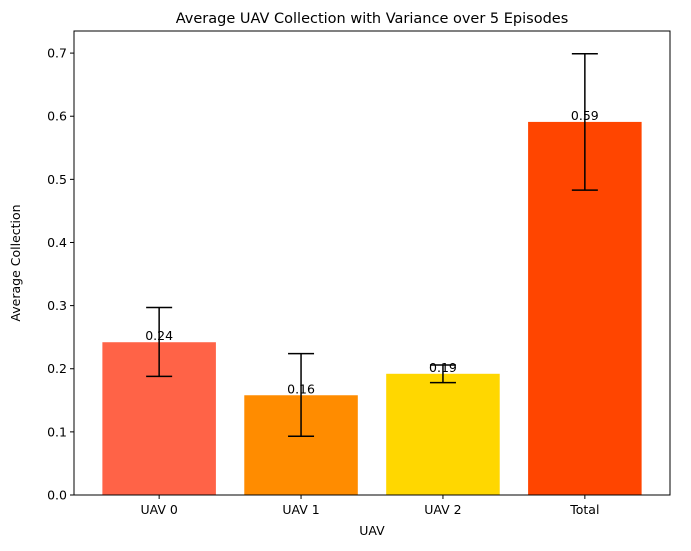 Image resolution: width=691 pixels, height=551 pixels. I want to click on value-label: 0.19, so click(443, 367).